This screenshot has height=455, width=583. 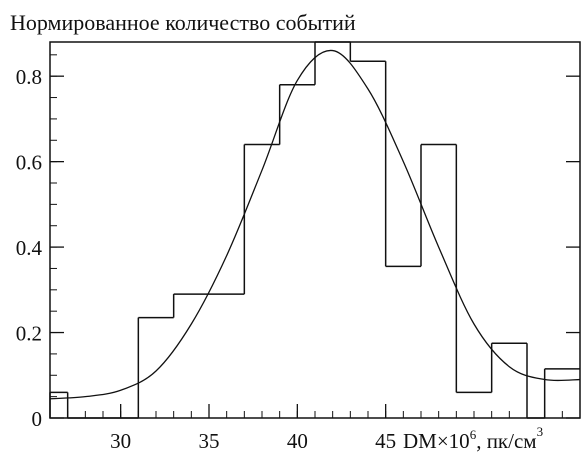 I want to click on x-axis-label: DM×106, пк/см3, so click(x=473, y=438).